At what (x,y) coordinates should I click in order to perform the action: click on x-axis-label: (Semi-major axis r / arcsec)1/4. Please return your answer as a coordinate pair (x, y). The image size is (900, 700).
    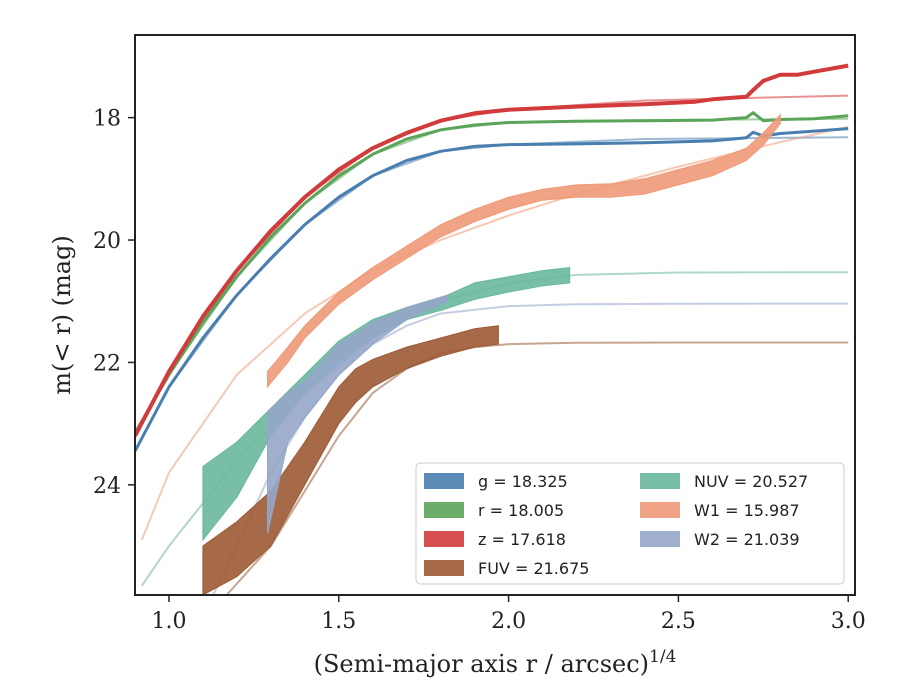
    Looking at the image, I should click on (495, 662).